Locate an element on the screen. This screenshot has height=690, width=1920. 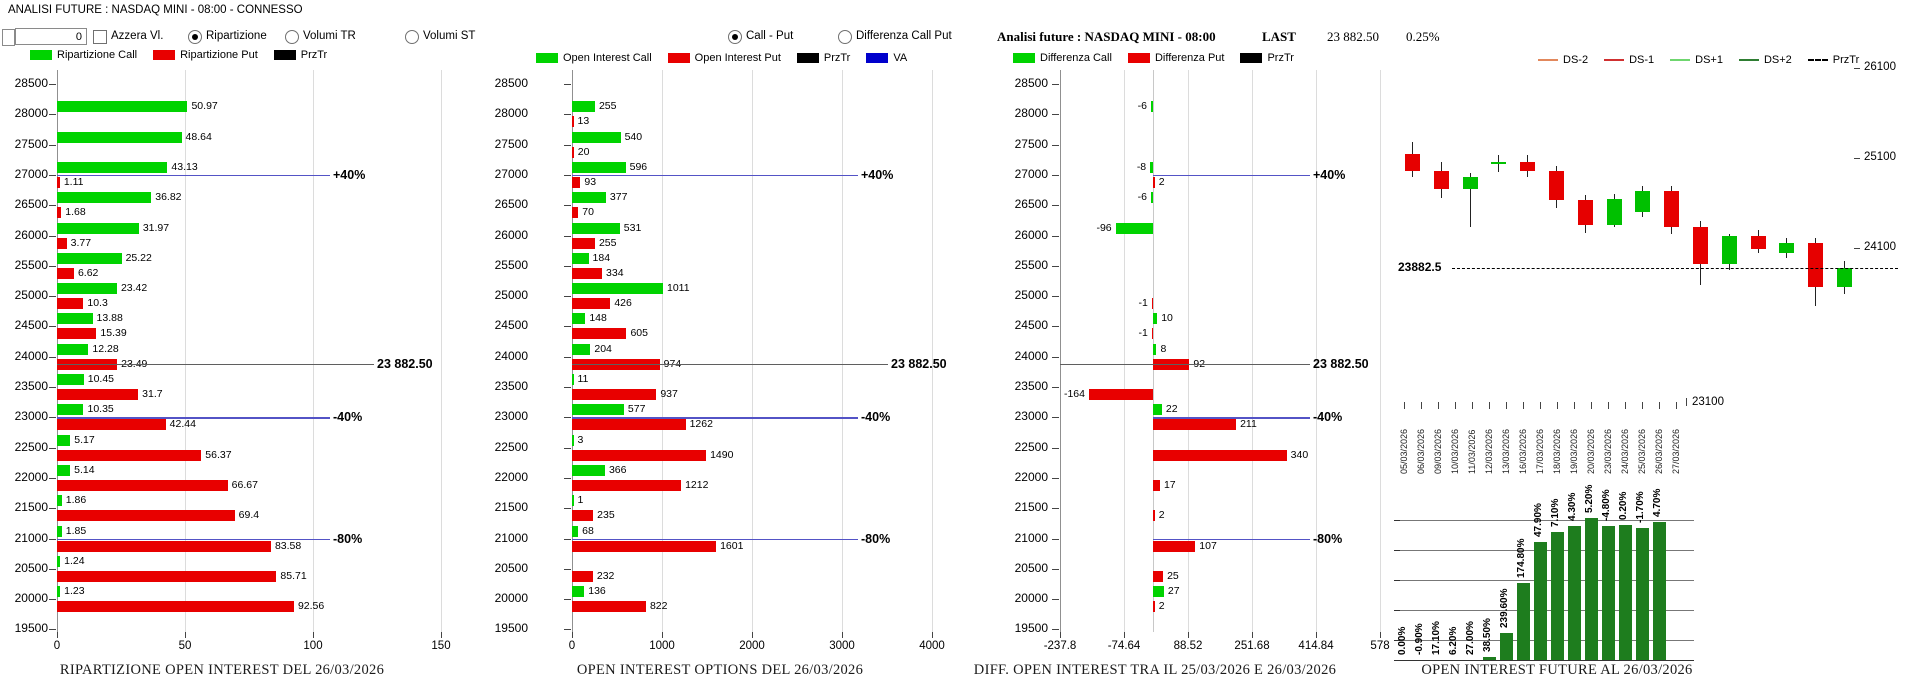
radio-call-put is located at coordinates (735, 37).